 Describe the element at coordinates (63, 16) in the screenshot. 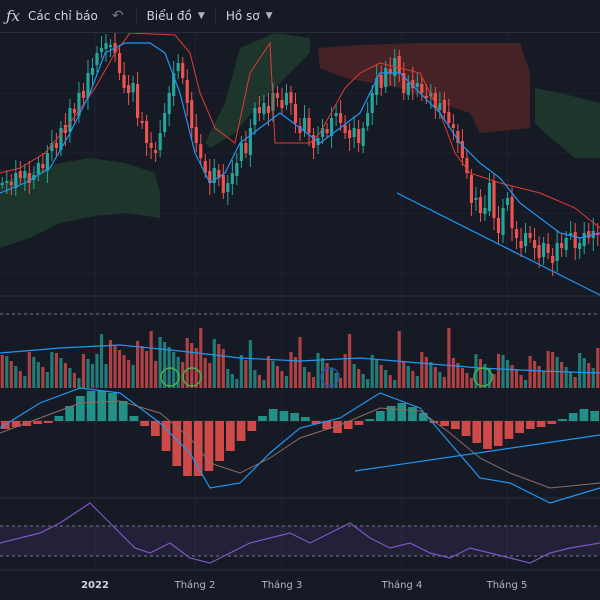

I see `indicators-label: Các chỉ báo` at that location.